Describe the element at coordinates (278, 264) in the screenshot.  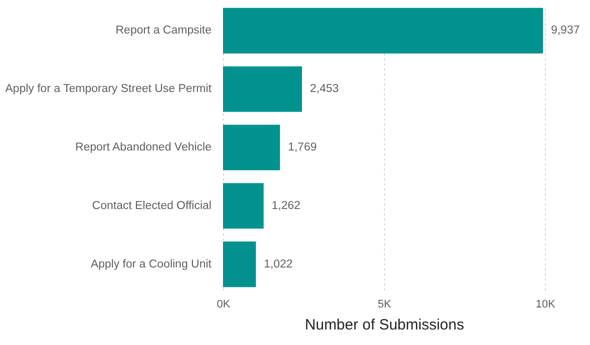
I see `data-label: 1,022` at that location.